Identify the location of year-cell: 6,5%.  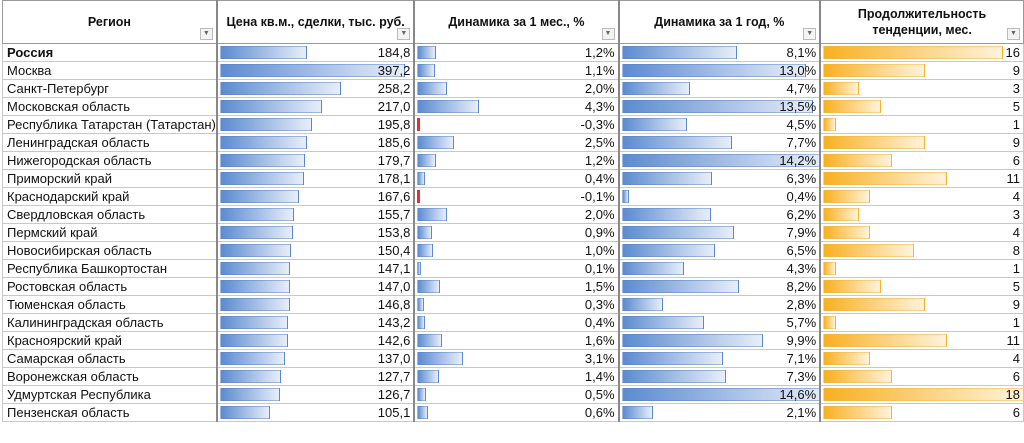
(719, 250).